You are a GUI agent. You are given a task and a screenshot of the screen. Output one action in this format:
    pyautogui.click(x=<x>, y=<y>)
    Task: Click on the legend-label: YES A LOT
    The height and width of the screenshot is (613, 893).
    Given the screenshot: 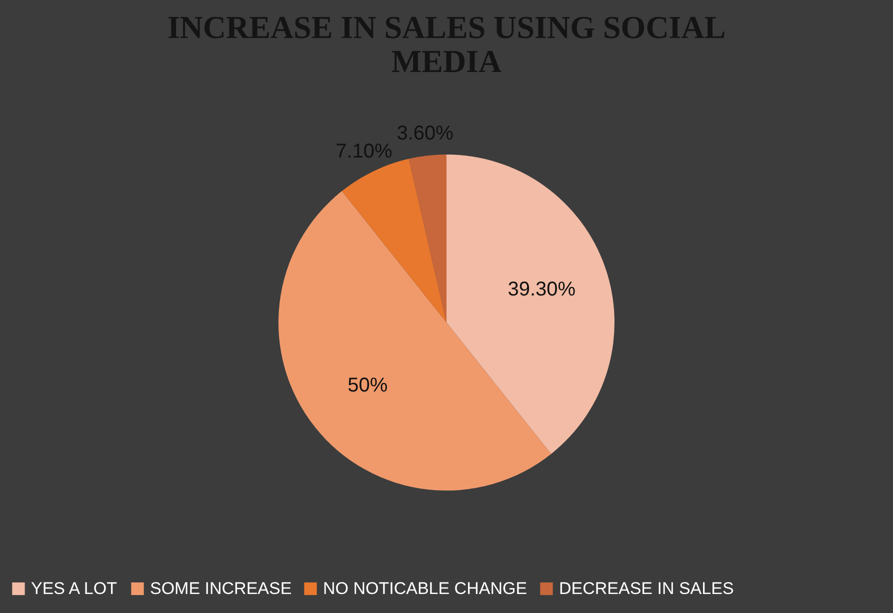 What is the action you would take?
    pyautogui.click(x=74, y=588)
    